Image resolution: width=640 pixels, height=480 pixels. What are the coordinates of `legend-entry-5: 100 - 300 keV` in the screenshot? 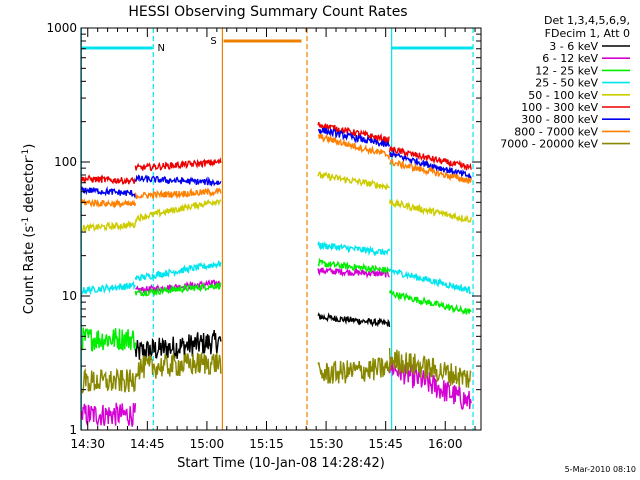 It's located at (559, 107).